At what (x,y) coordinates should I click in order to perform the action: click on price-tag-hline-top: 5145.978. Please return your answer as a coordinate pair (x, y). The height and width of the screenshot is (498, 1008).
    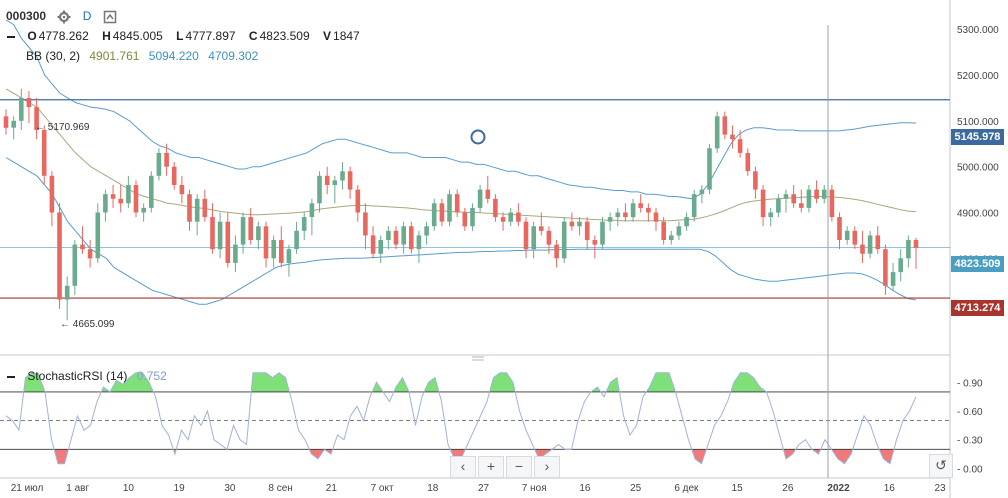
    Looking at the image, I should click on (977, 137).